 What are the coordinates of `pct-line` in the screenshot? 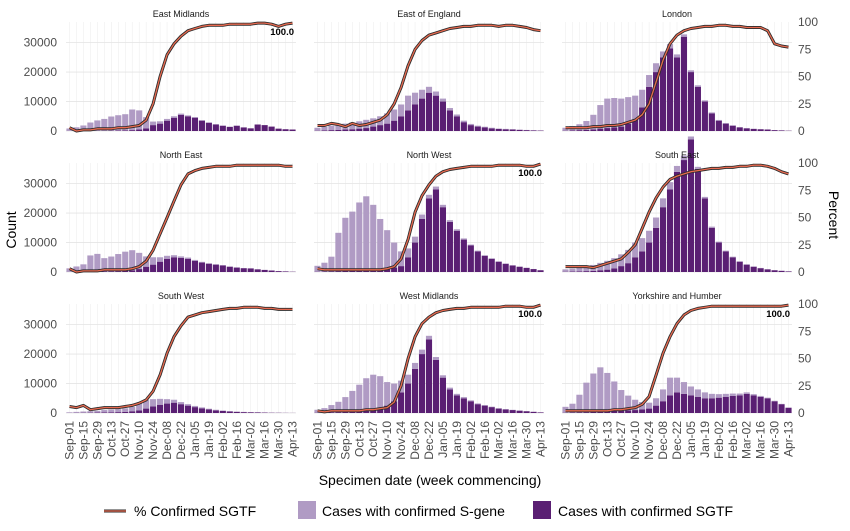 It's located at (429, 76).